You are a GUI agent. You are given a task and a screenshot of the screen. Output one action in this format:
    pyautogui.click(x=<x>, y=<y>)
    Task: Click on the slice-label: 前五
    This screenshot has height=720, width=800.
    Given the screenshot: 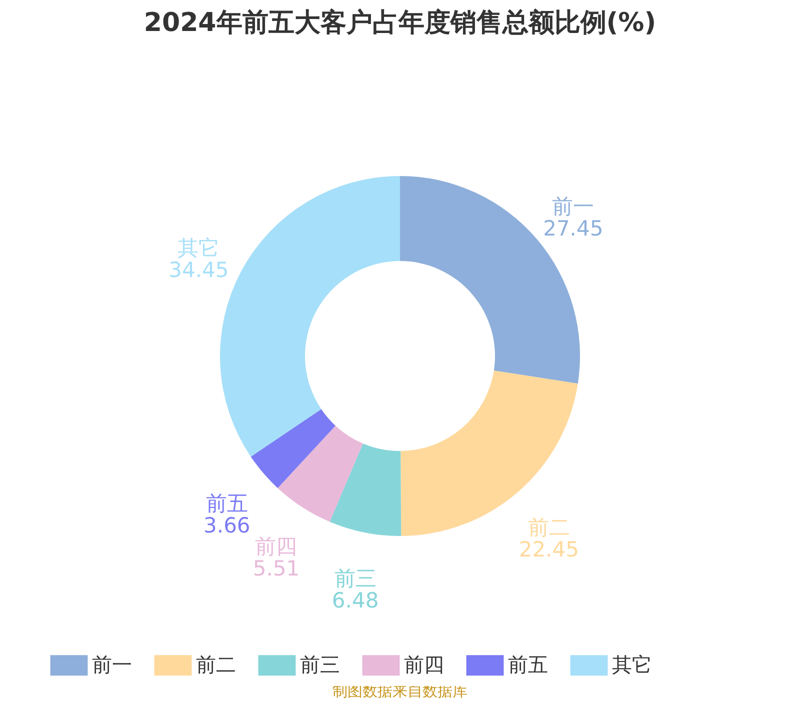 What is the action you would take?
    pyautogui.click(x=227, y=503)
    